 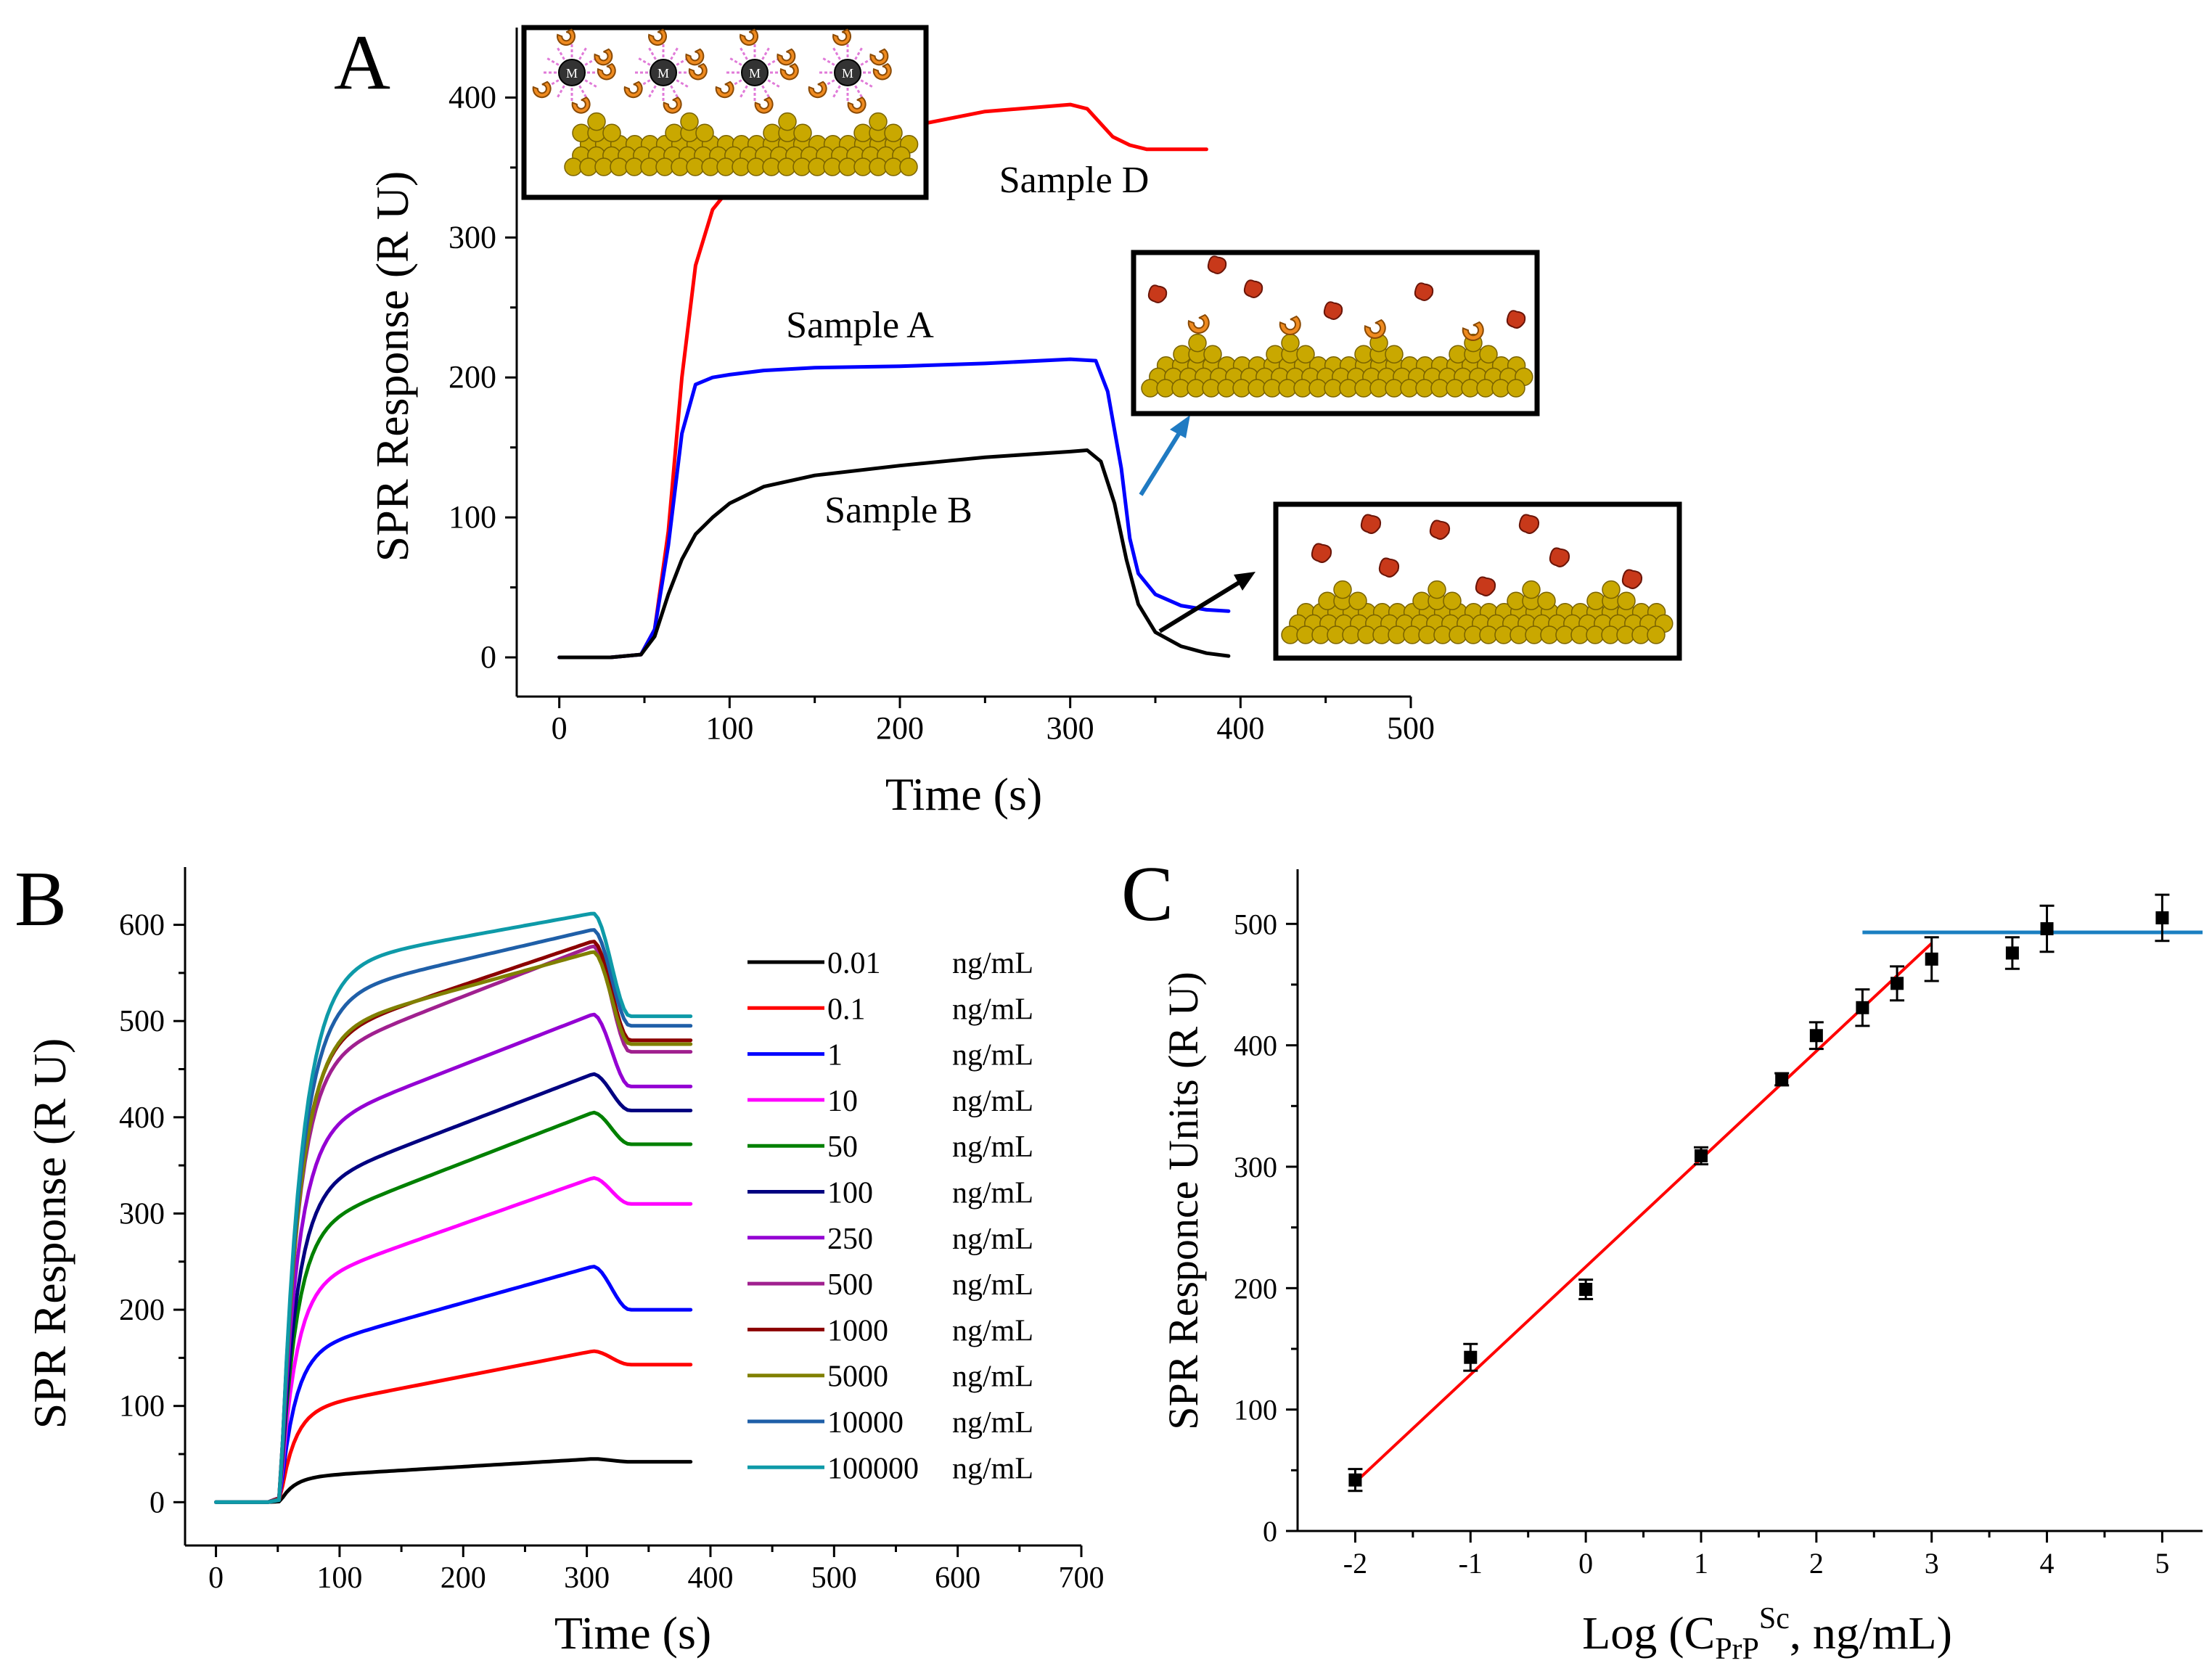 I want to click on legend-label: 5000, so click(x=857, y=1377).